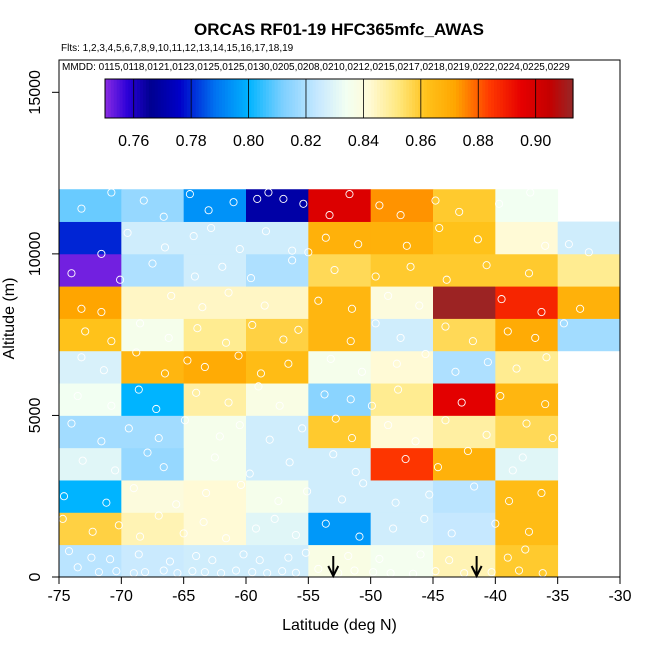 The height and width of the screenshot is (650, 650). Describe the element at coordinates (432, 596) in the screenshot. I see `x-tick-label: -45` at that location.